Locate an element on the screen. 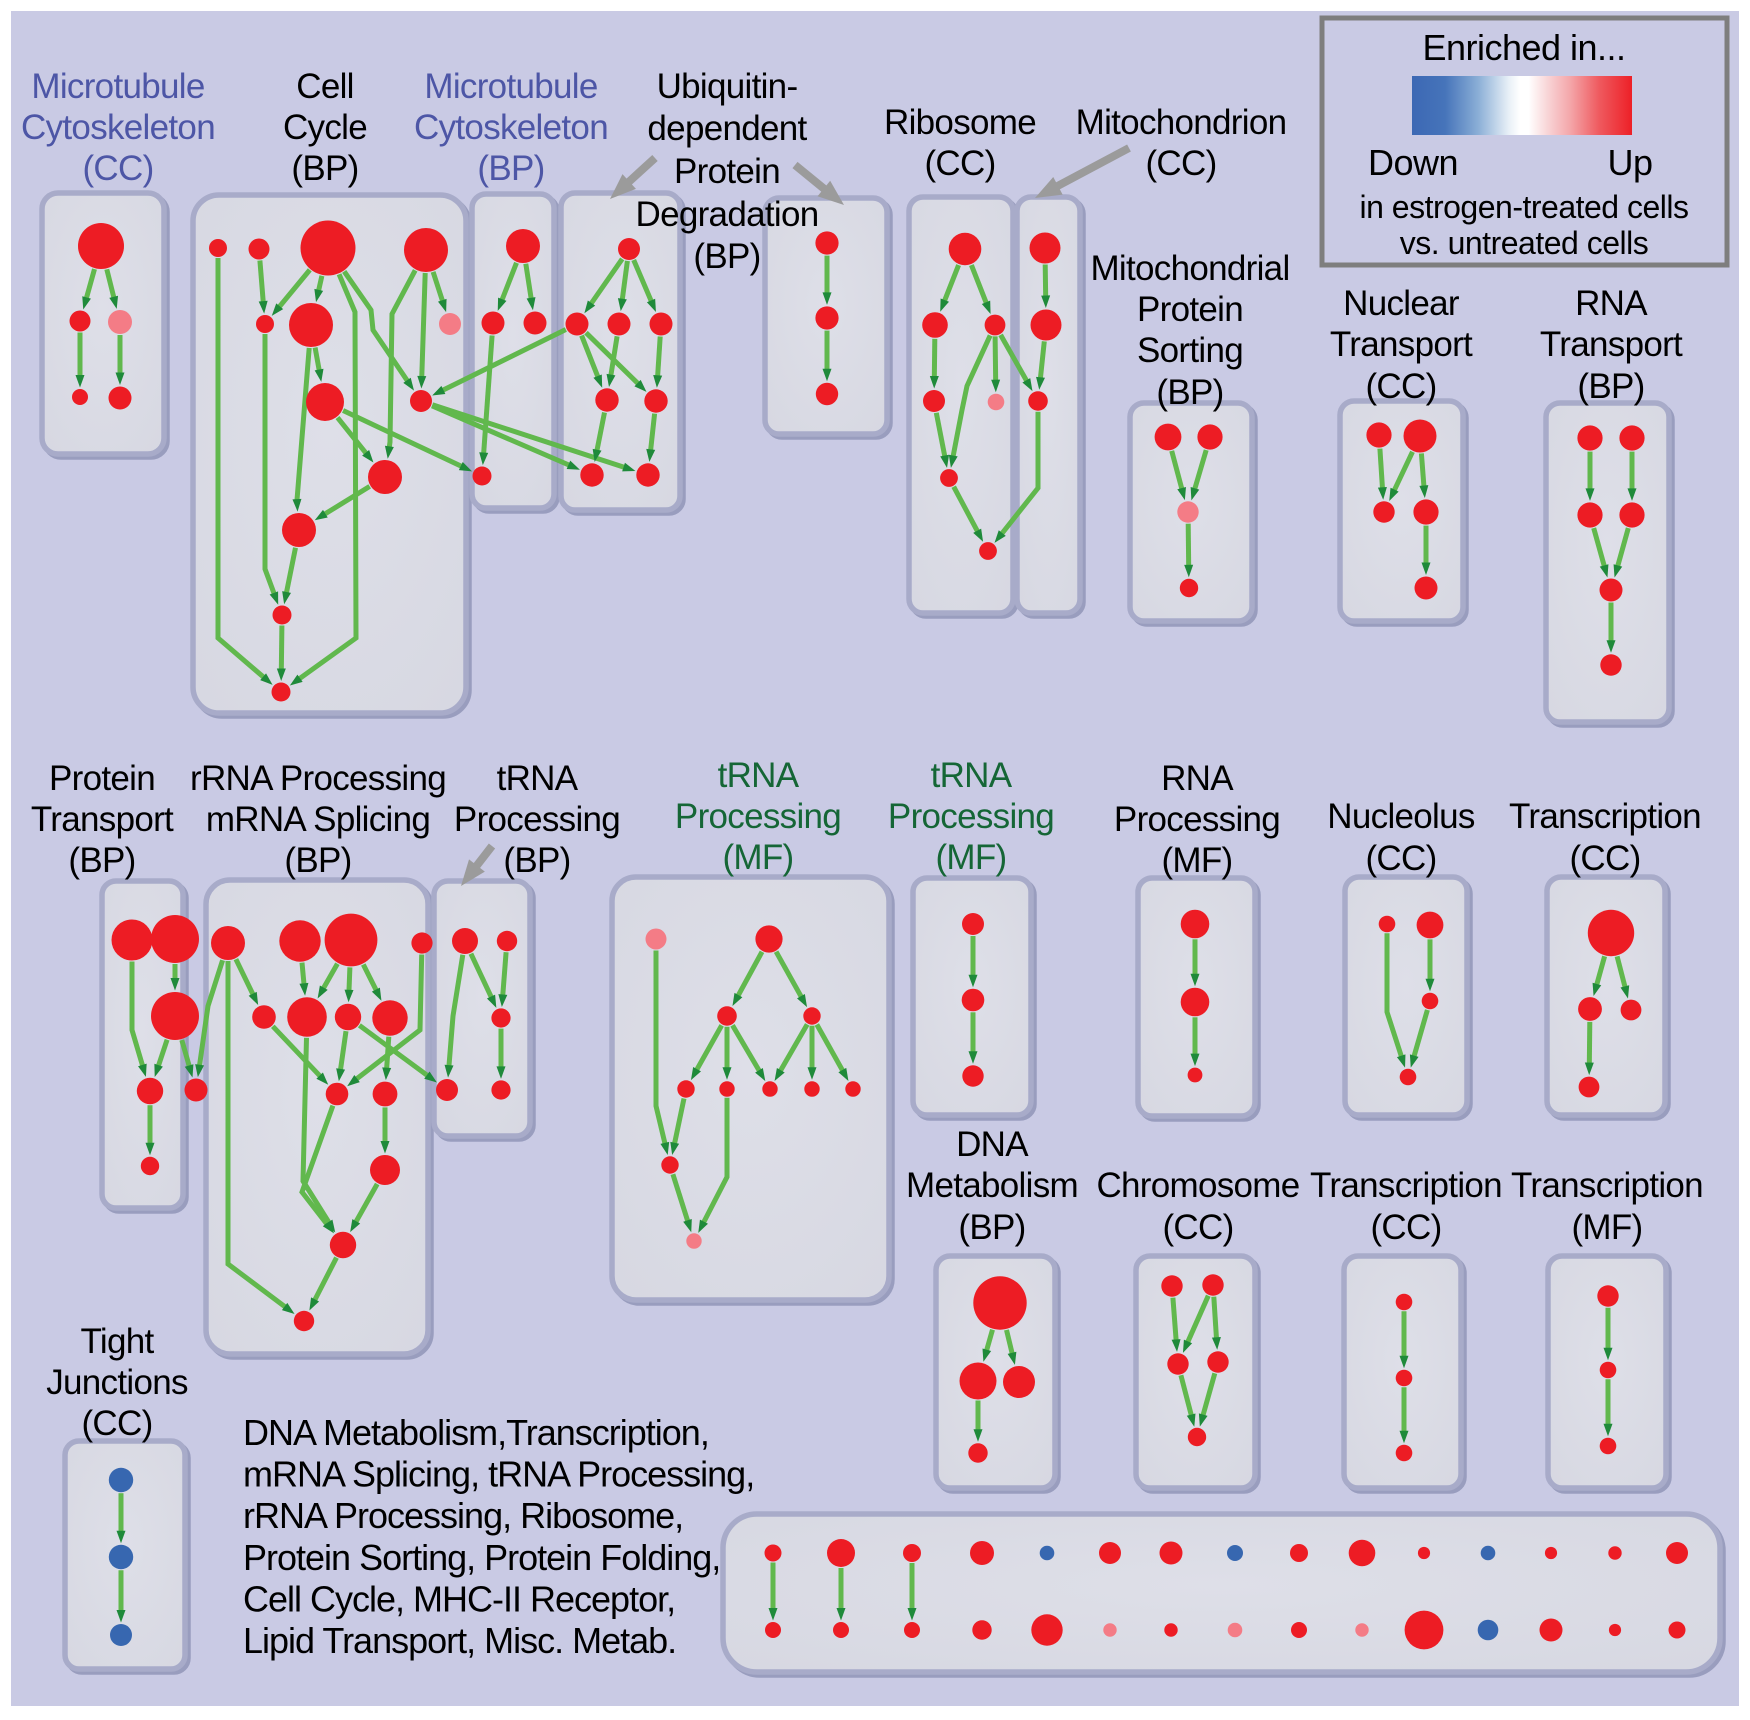 The image size is (1750, 1720). svg-text: Degradation is located at coordinates (727, 214).